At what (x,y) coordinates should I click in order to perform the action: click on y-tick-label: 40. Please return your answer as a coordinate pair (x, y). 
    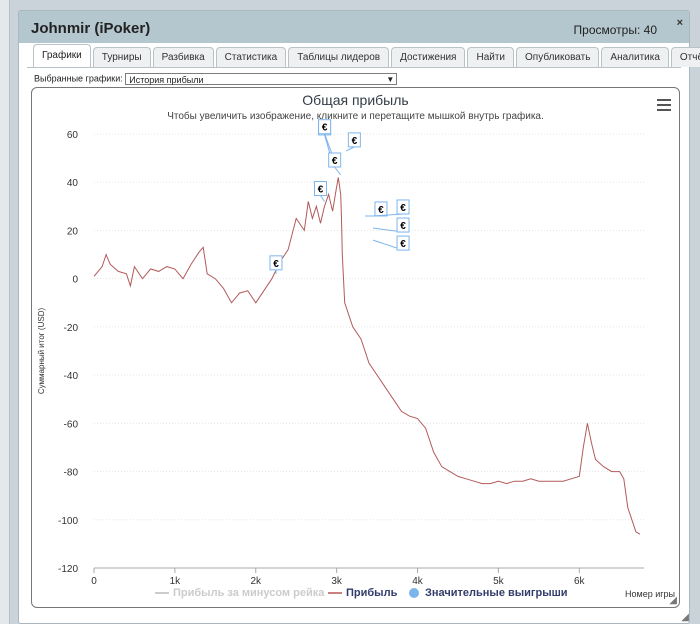
    Looking at the image, I should click on (73, 183).